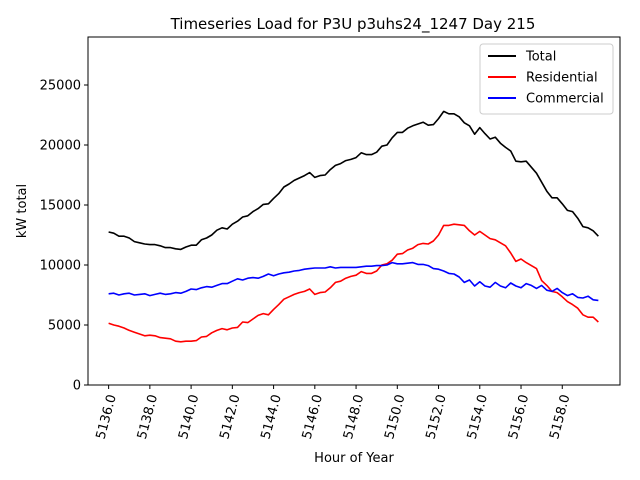  I want to click on x-tick-label: 5140.0, so click(189, 417).